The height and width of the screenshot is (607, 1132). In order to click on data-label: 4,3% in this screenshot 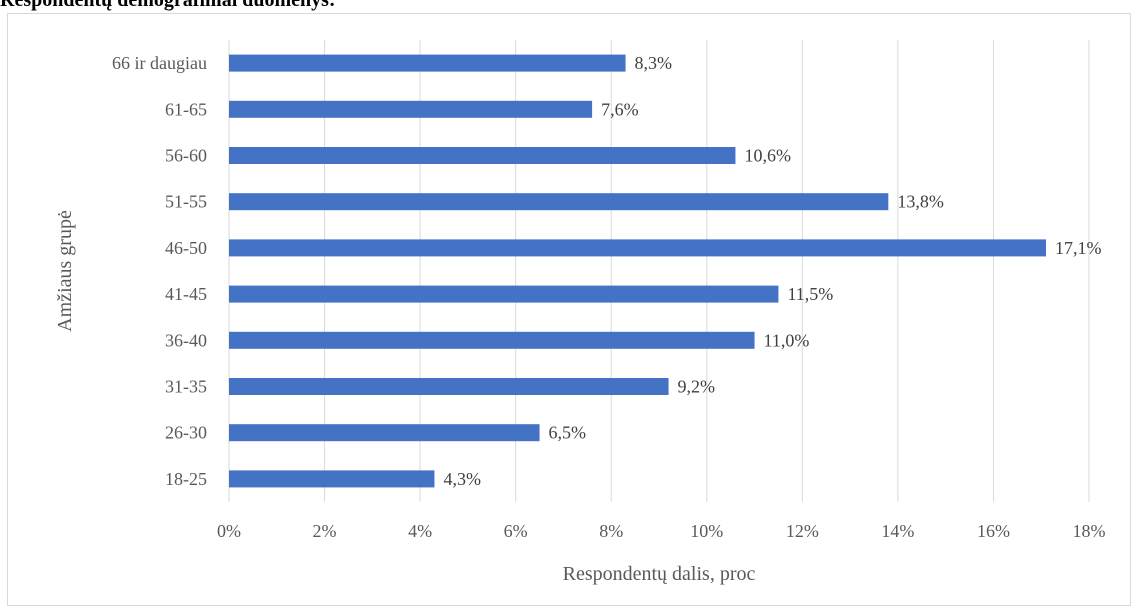, I will do `click(462, 479)`.